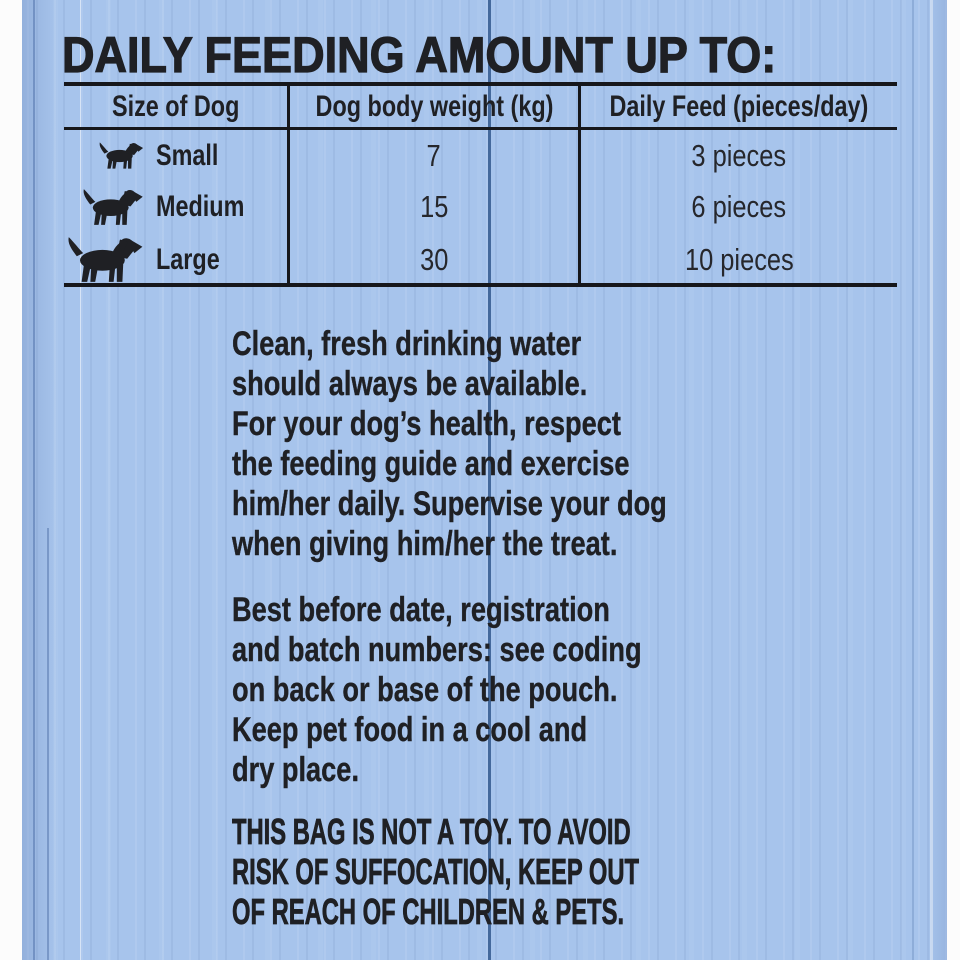 Image resolution: width=960 pixels, height=960 pixels. What do you see at coordinates (425, 690) in the screenshot?
I see `storage-line: on back or base of the pouch.` at bounding box center [425, 690].